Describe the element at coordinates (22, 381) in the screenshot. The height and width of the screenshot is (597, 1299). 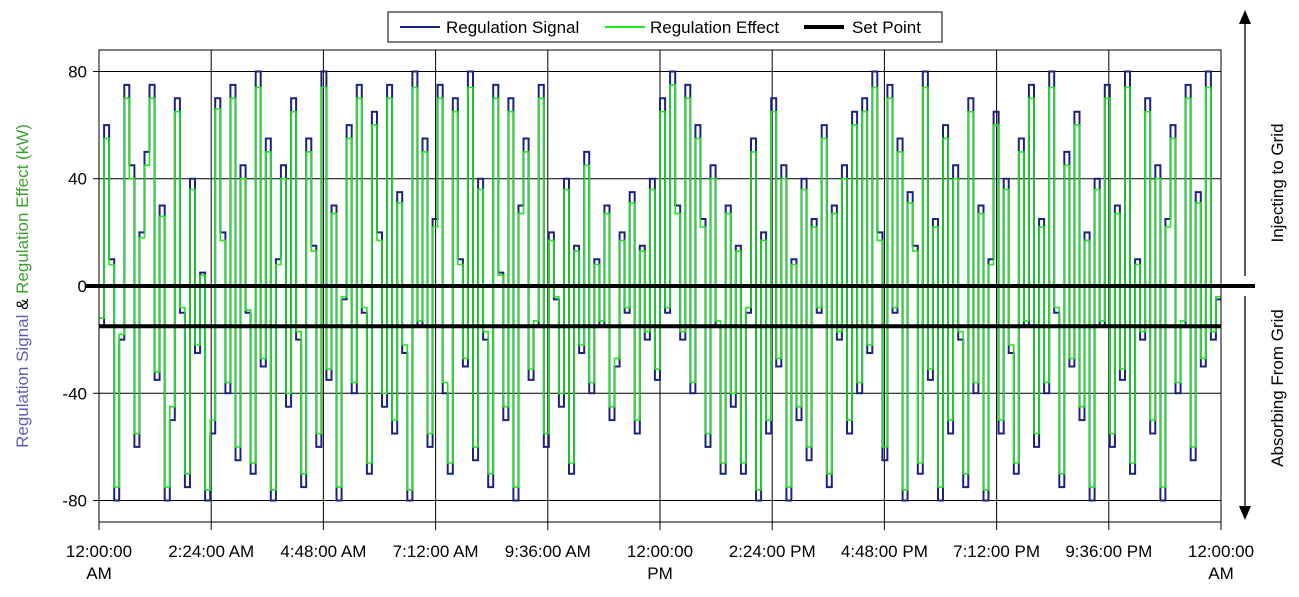
I see `y-axis-label-signal: Regulation Signal` at that location.